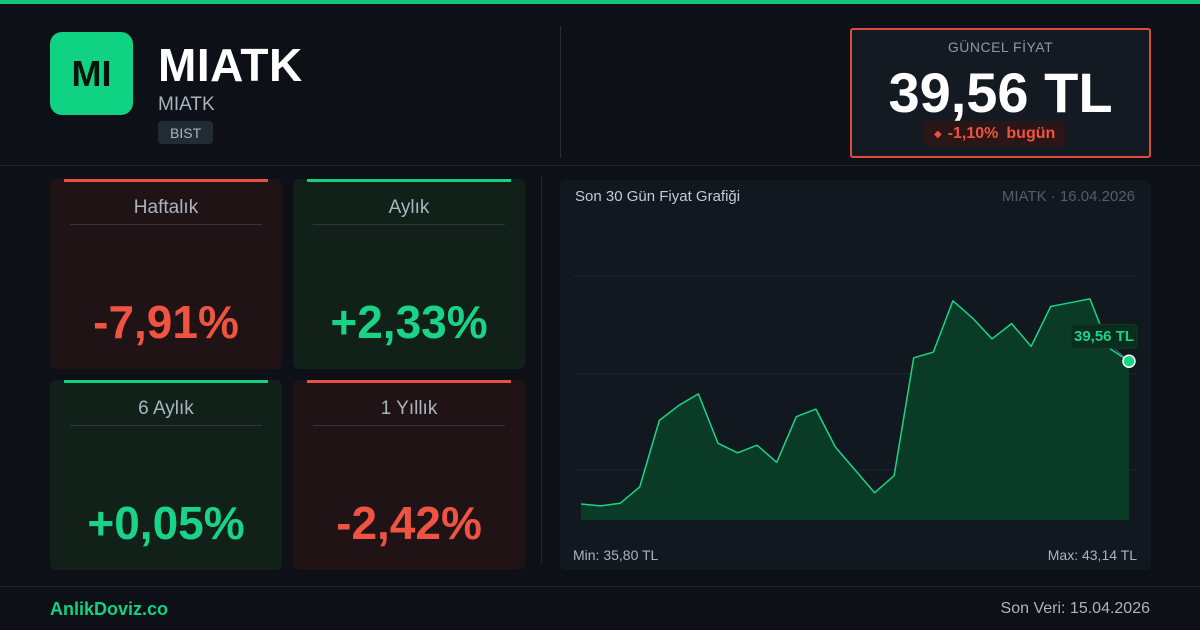 This screenshot has width=1200, height=630. I want to click on price-label: GÜNCEL FİYAT, so click(1000, 47).